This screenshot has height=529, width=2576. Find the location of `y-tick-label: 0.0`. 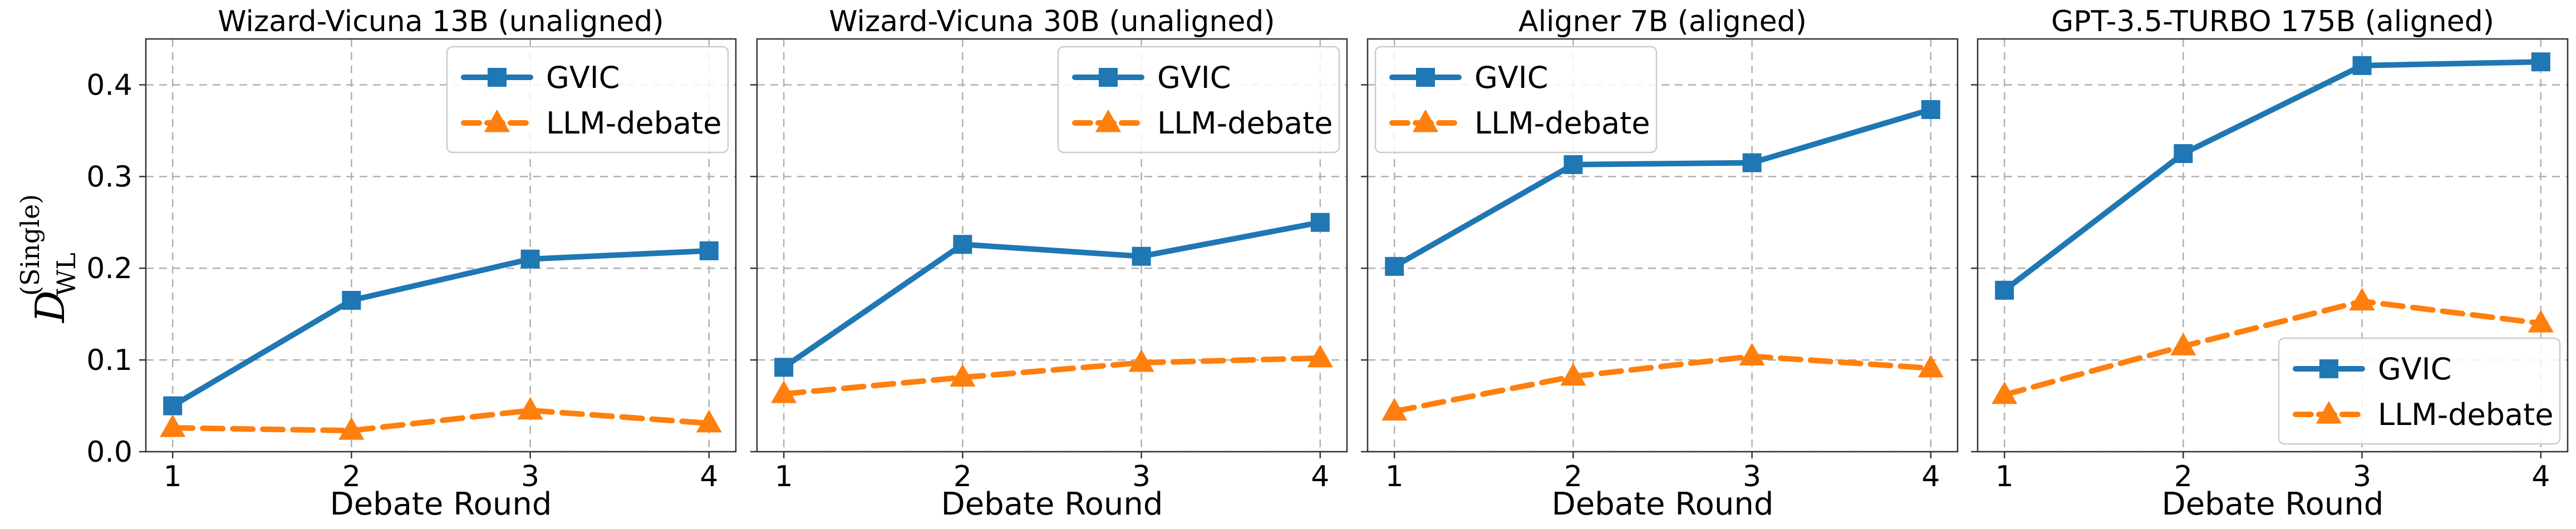

y-tick-label: 0.0 is located at coordinates (109, 452).